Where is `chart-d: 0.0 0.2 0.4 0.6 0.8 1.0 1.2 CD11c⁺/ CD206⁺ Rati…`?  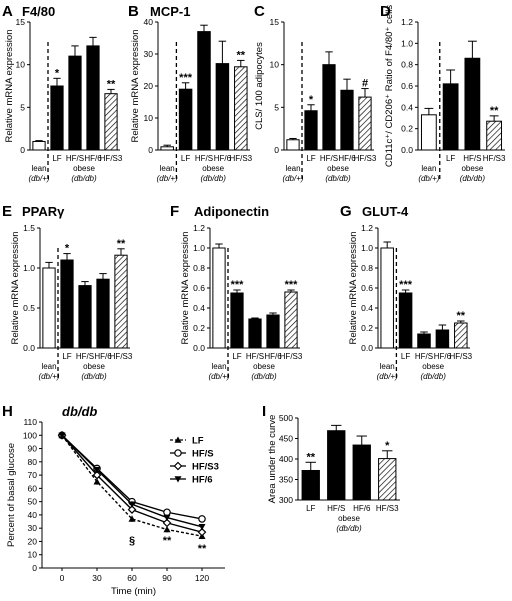 chart-d: 0.0 0.2 0.4 0.6 0.8 1.0 1.2 CD11c⁺/ CD206⁺ Rati… is located at coordinates (445, 94).